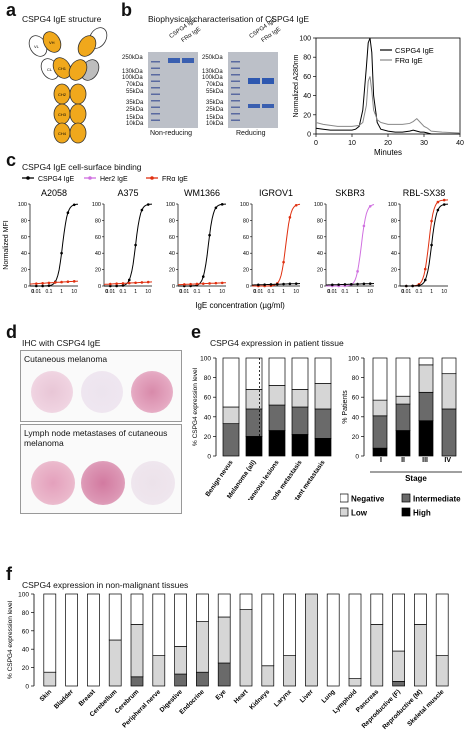 The width and height of the screenshot is (474, 732). I want to click on ihc-box-cutaneous: Cutaneous melanoma, so click(101, 386).